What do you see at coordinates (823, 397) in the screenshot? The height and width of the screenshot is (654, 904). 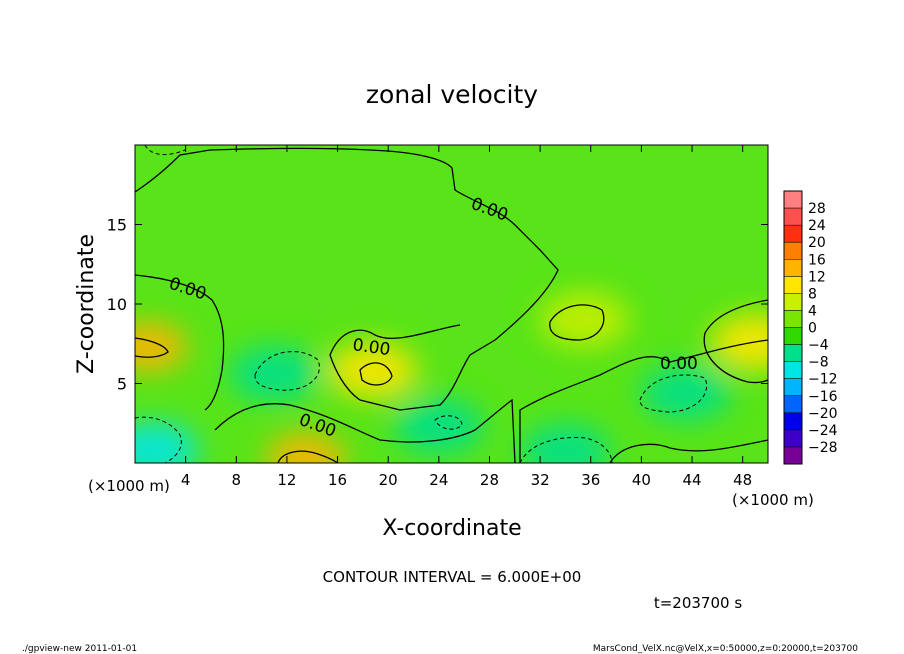 I see `colorbar-label: −16` at bounding box center [823, 397].